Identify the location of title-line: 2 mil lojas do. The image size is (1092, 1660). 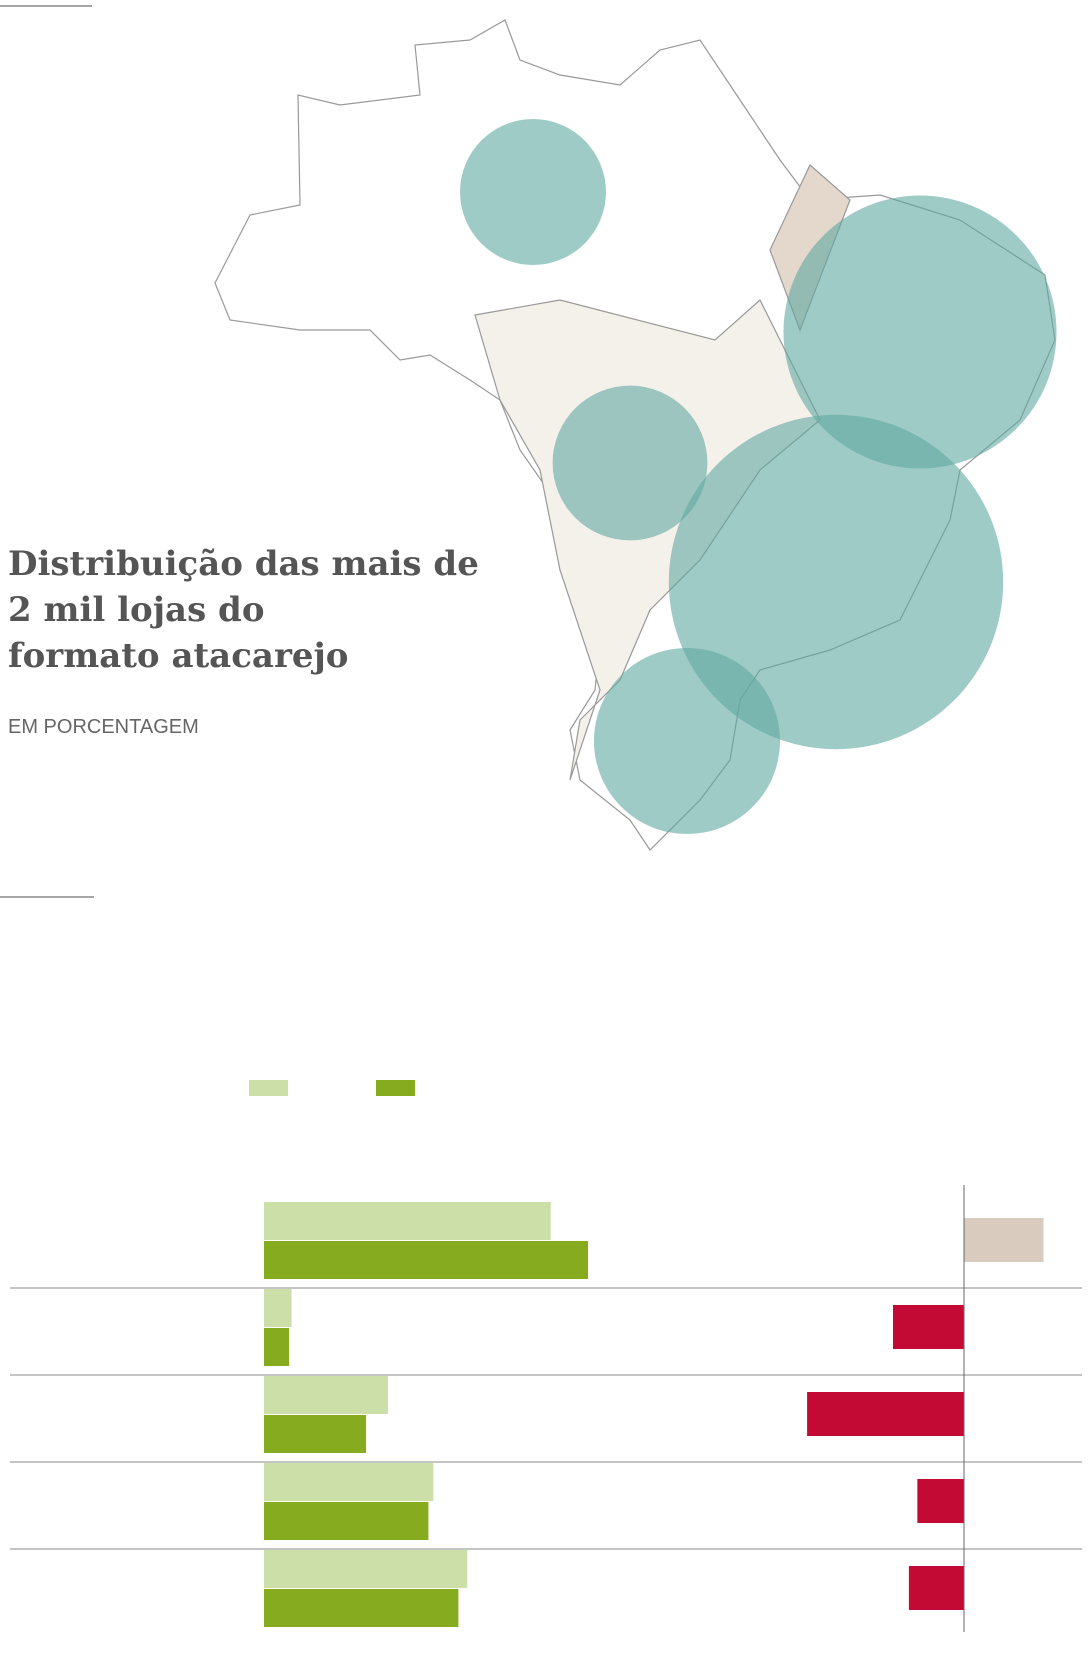
(142, 610).